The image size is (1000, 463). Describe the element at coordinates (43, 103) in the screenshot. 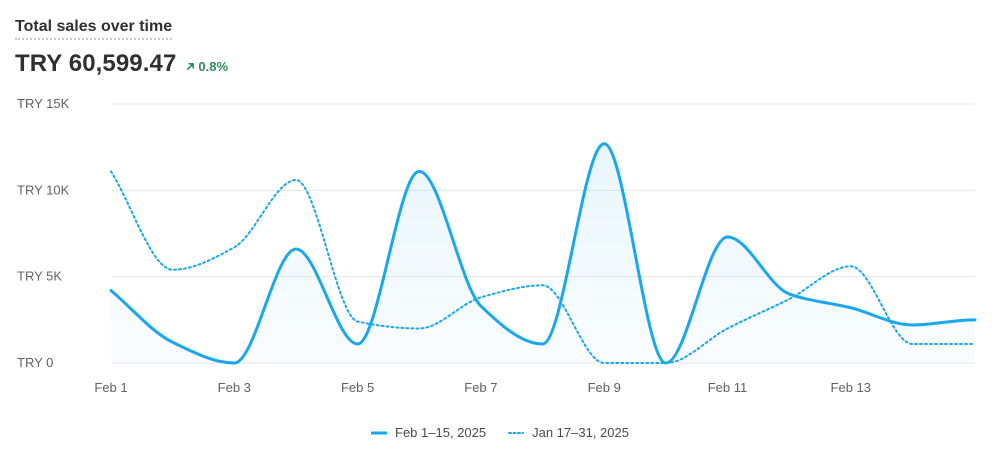

I see `y-tick-label: TRY 15K` at that location.